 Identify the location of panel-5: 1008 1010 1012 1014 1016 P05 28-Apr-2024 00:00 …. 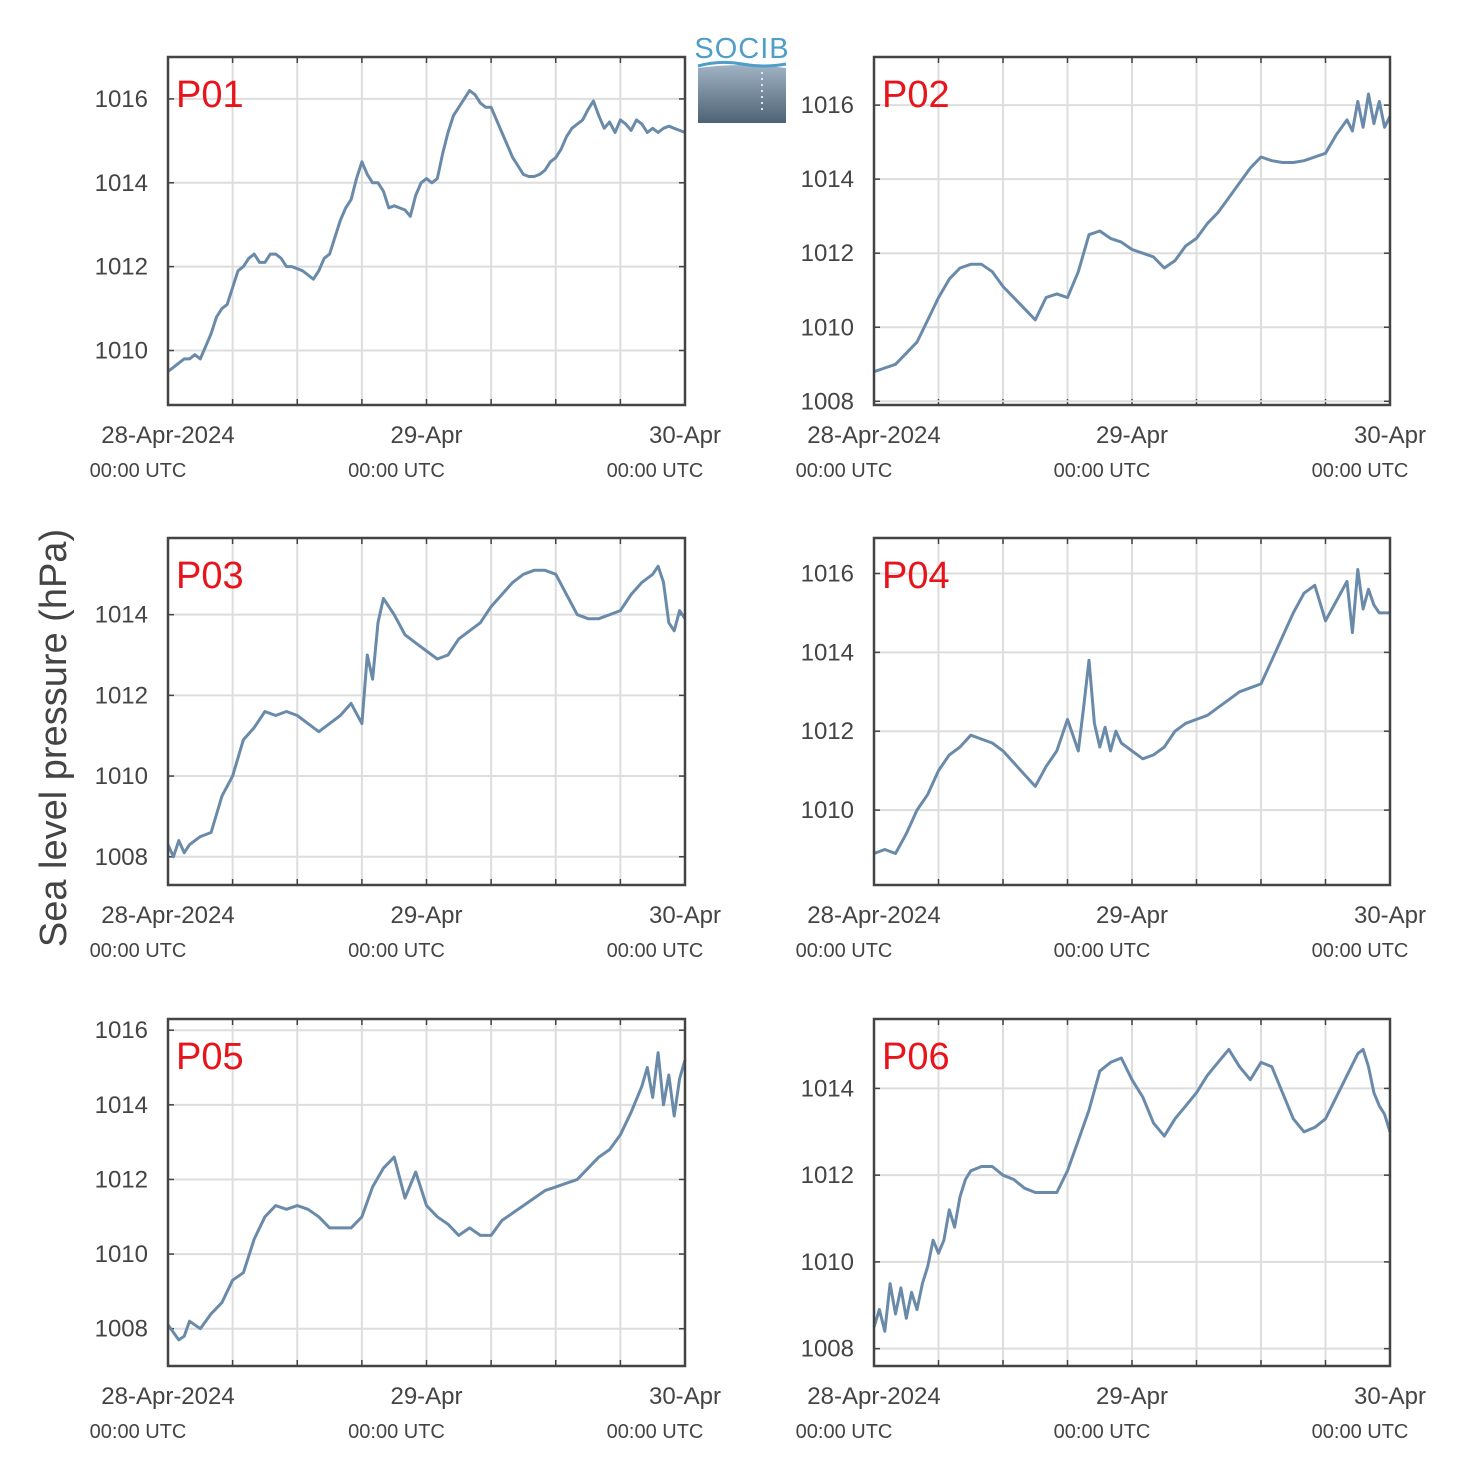
(405, 1230).